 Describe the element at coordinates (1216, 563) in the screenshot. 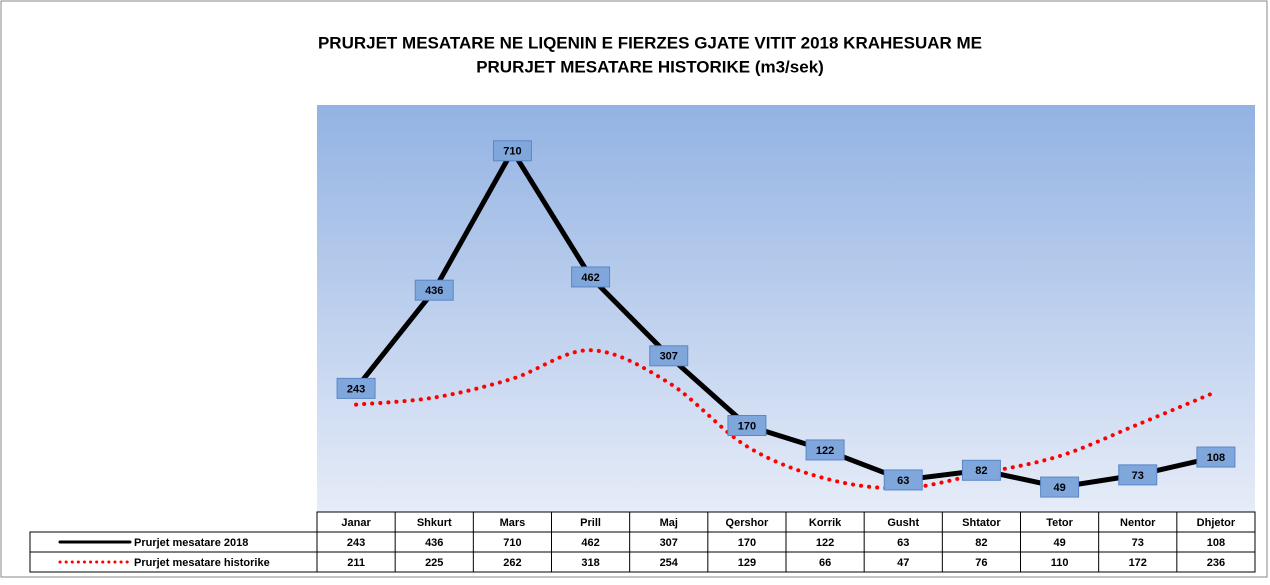

I see `table-value: 236` at that location.